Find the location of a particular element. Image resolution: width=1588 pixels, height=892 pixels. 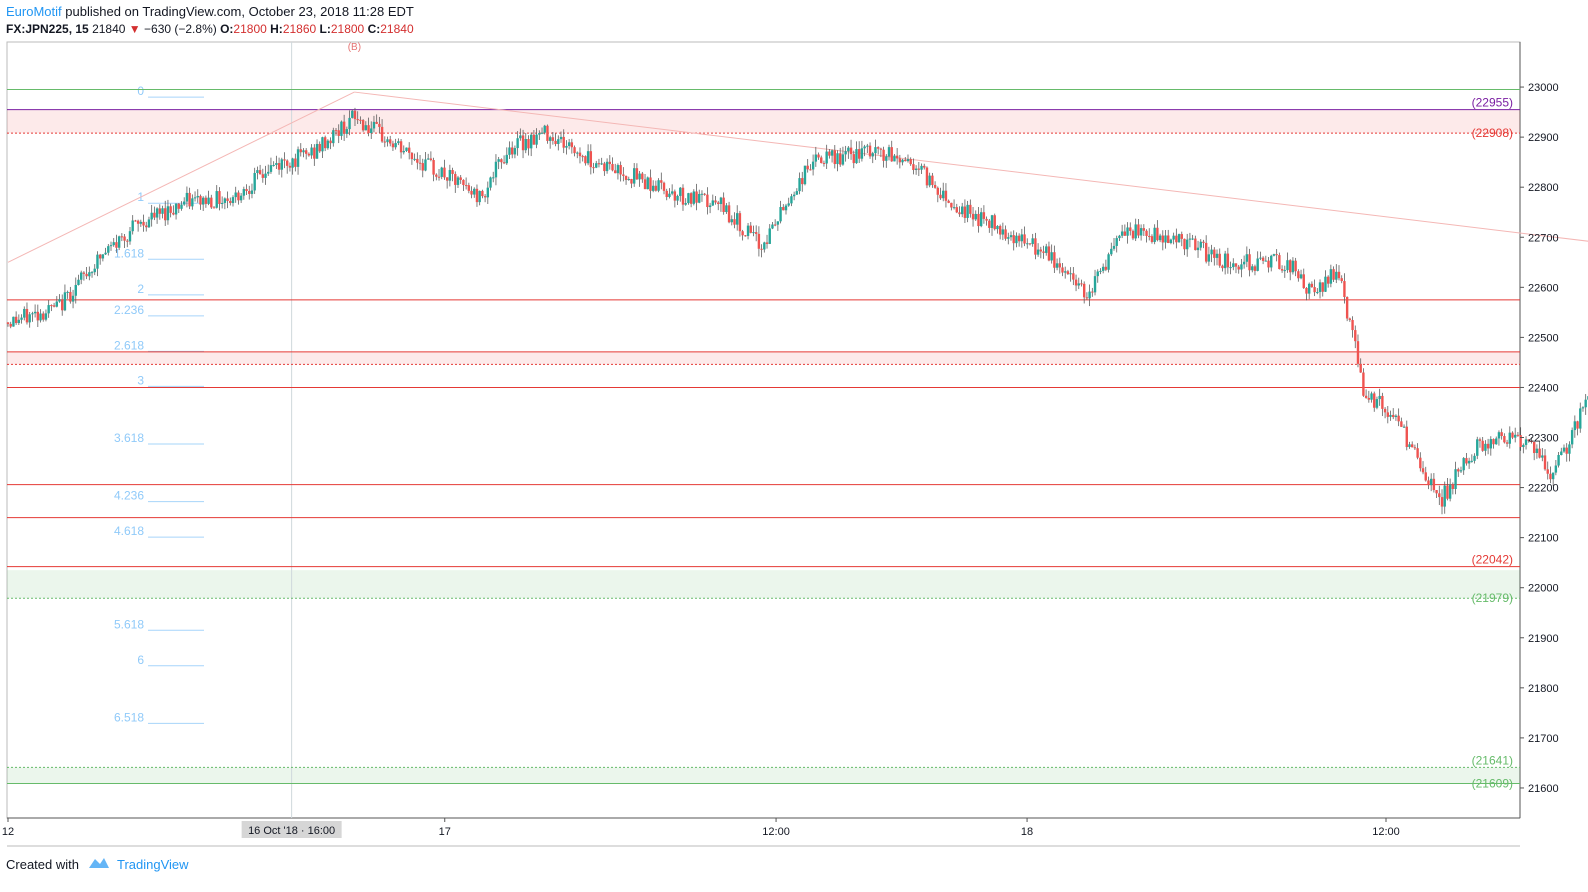

level-label: (21609) is located at coordinates (1492, 783).